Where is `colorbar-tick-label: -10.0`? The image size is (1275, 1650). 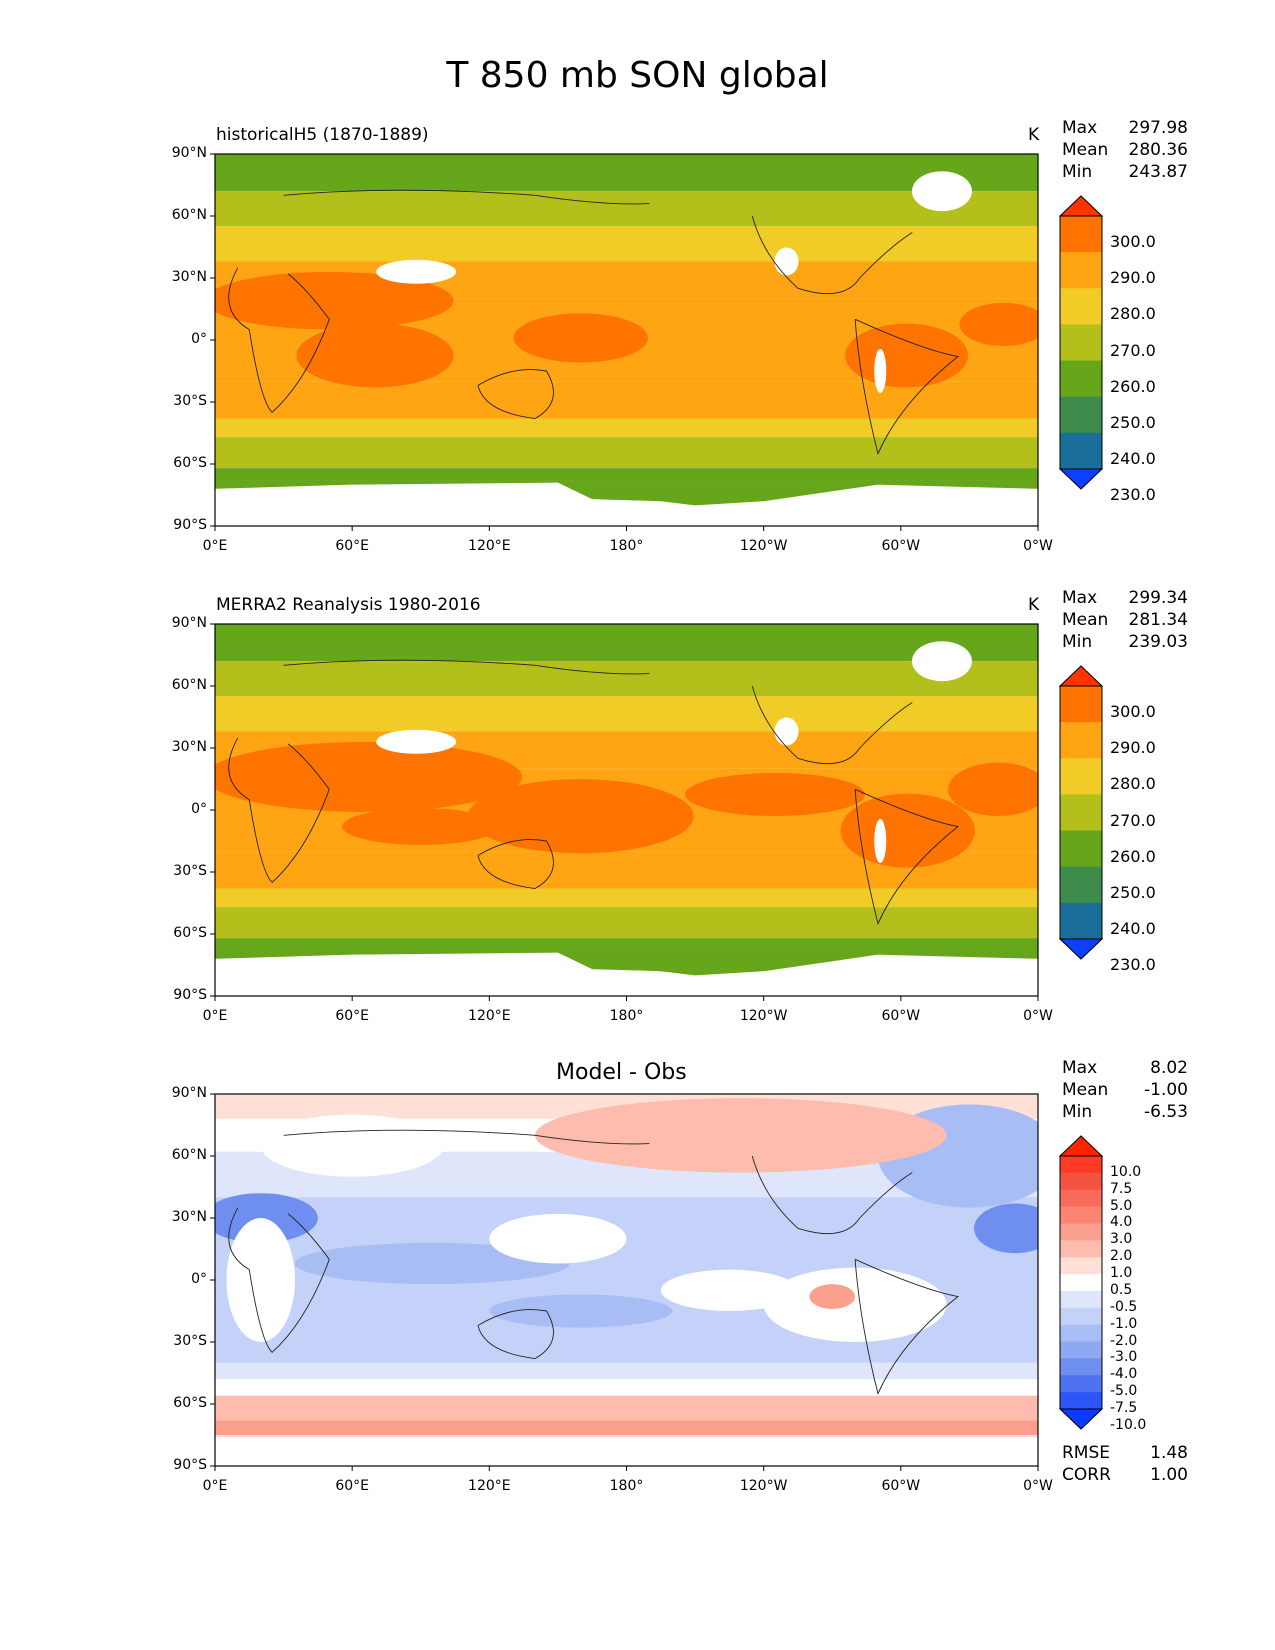
colorbar-tick-label: -10.0 is located at coordinates (1128, 1424).